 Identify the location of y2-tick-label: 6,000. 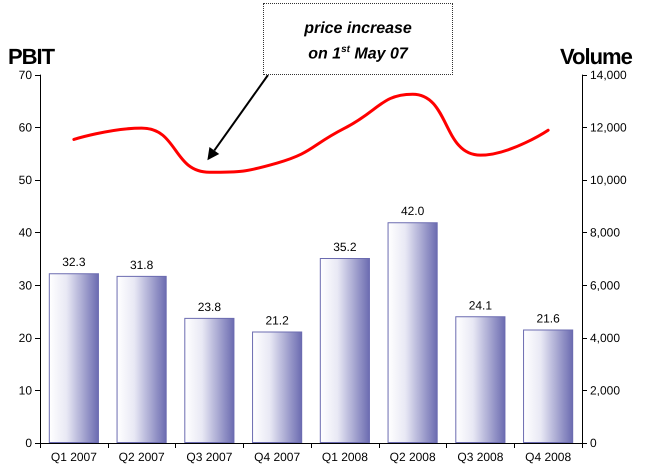
(605, 285).